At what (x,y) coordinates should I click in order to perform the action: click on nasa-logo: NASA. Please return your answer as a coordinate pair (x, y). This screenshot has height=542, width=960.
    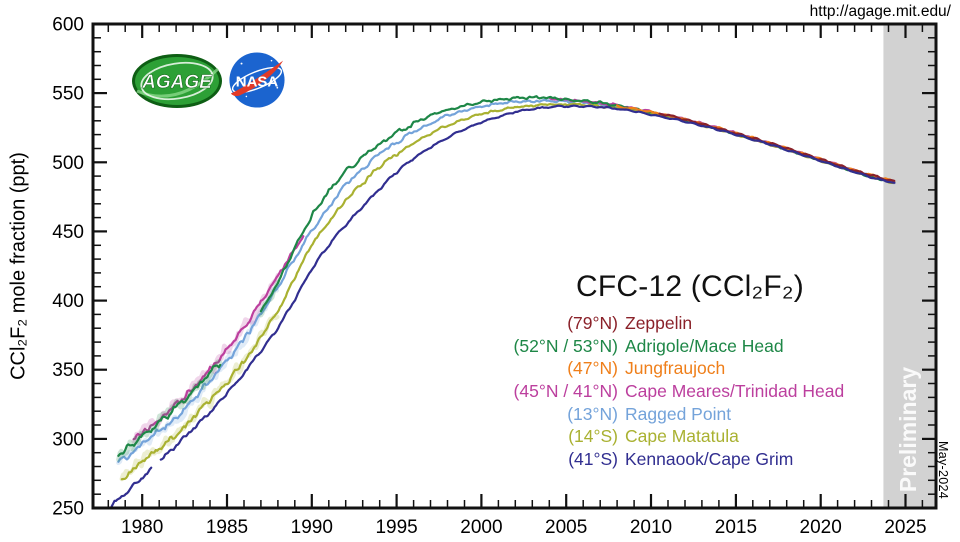
    Looking at the image, I should click on (257, 80).